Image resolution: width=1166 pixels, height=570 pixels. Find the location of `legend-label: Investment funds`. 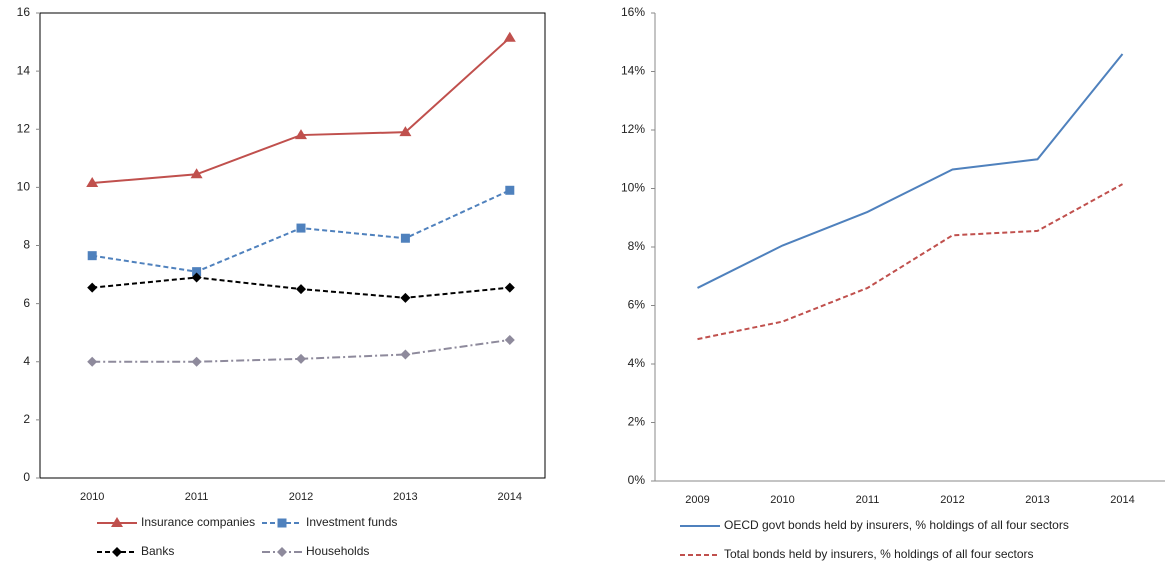

legend-label: Investment funds is located at coordinates (351, 522).